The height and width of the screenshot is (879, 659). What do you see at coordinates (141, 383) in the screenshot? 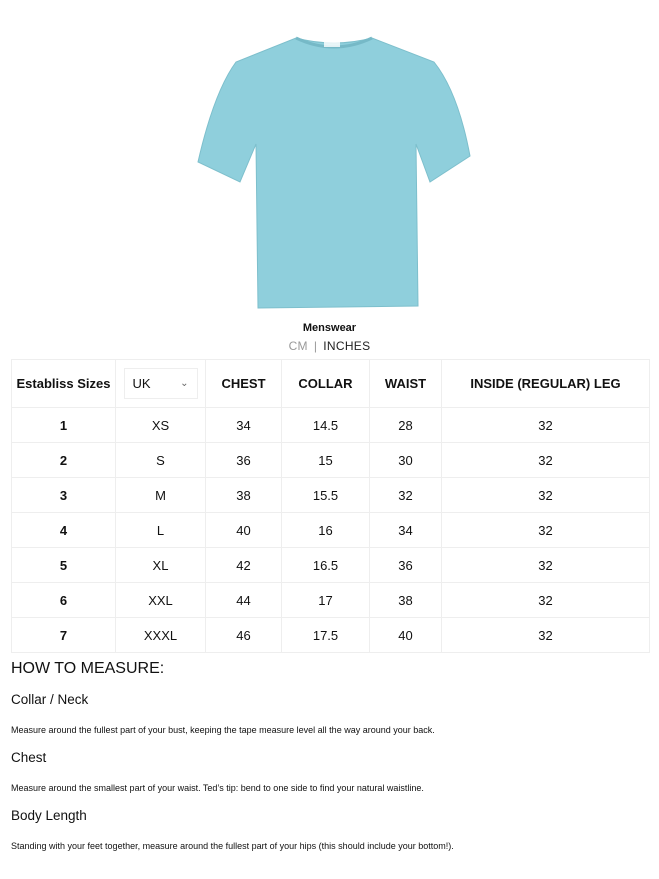
I see `region-value: UK` at bounding box center [141, 383].